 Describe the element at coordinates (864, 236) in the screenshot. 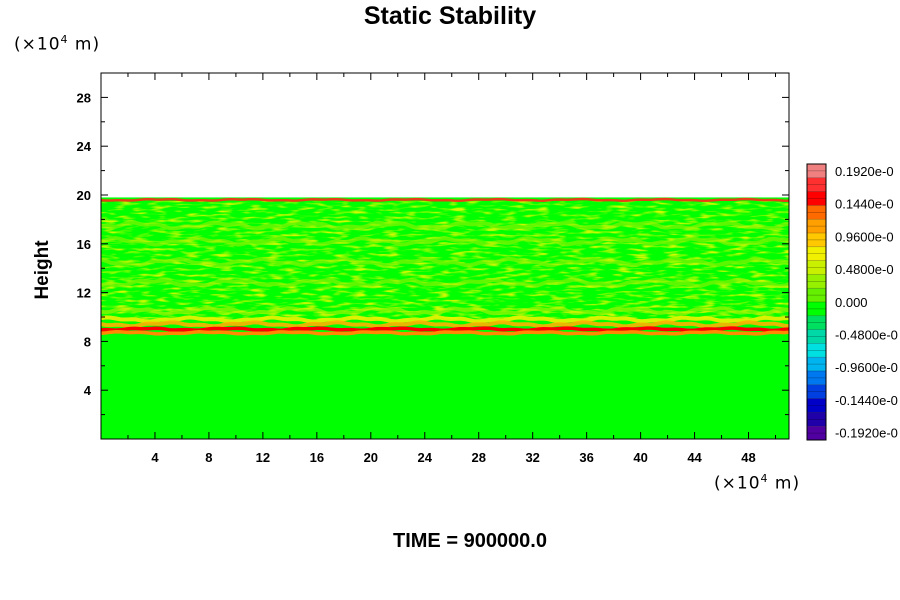

I see `colorbar-label: 0.9600e-0` at that location.